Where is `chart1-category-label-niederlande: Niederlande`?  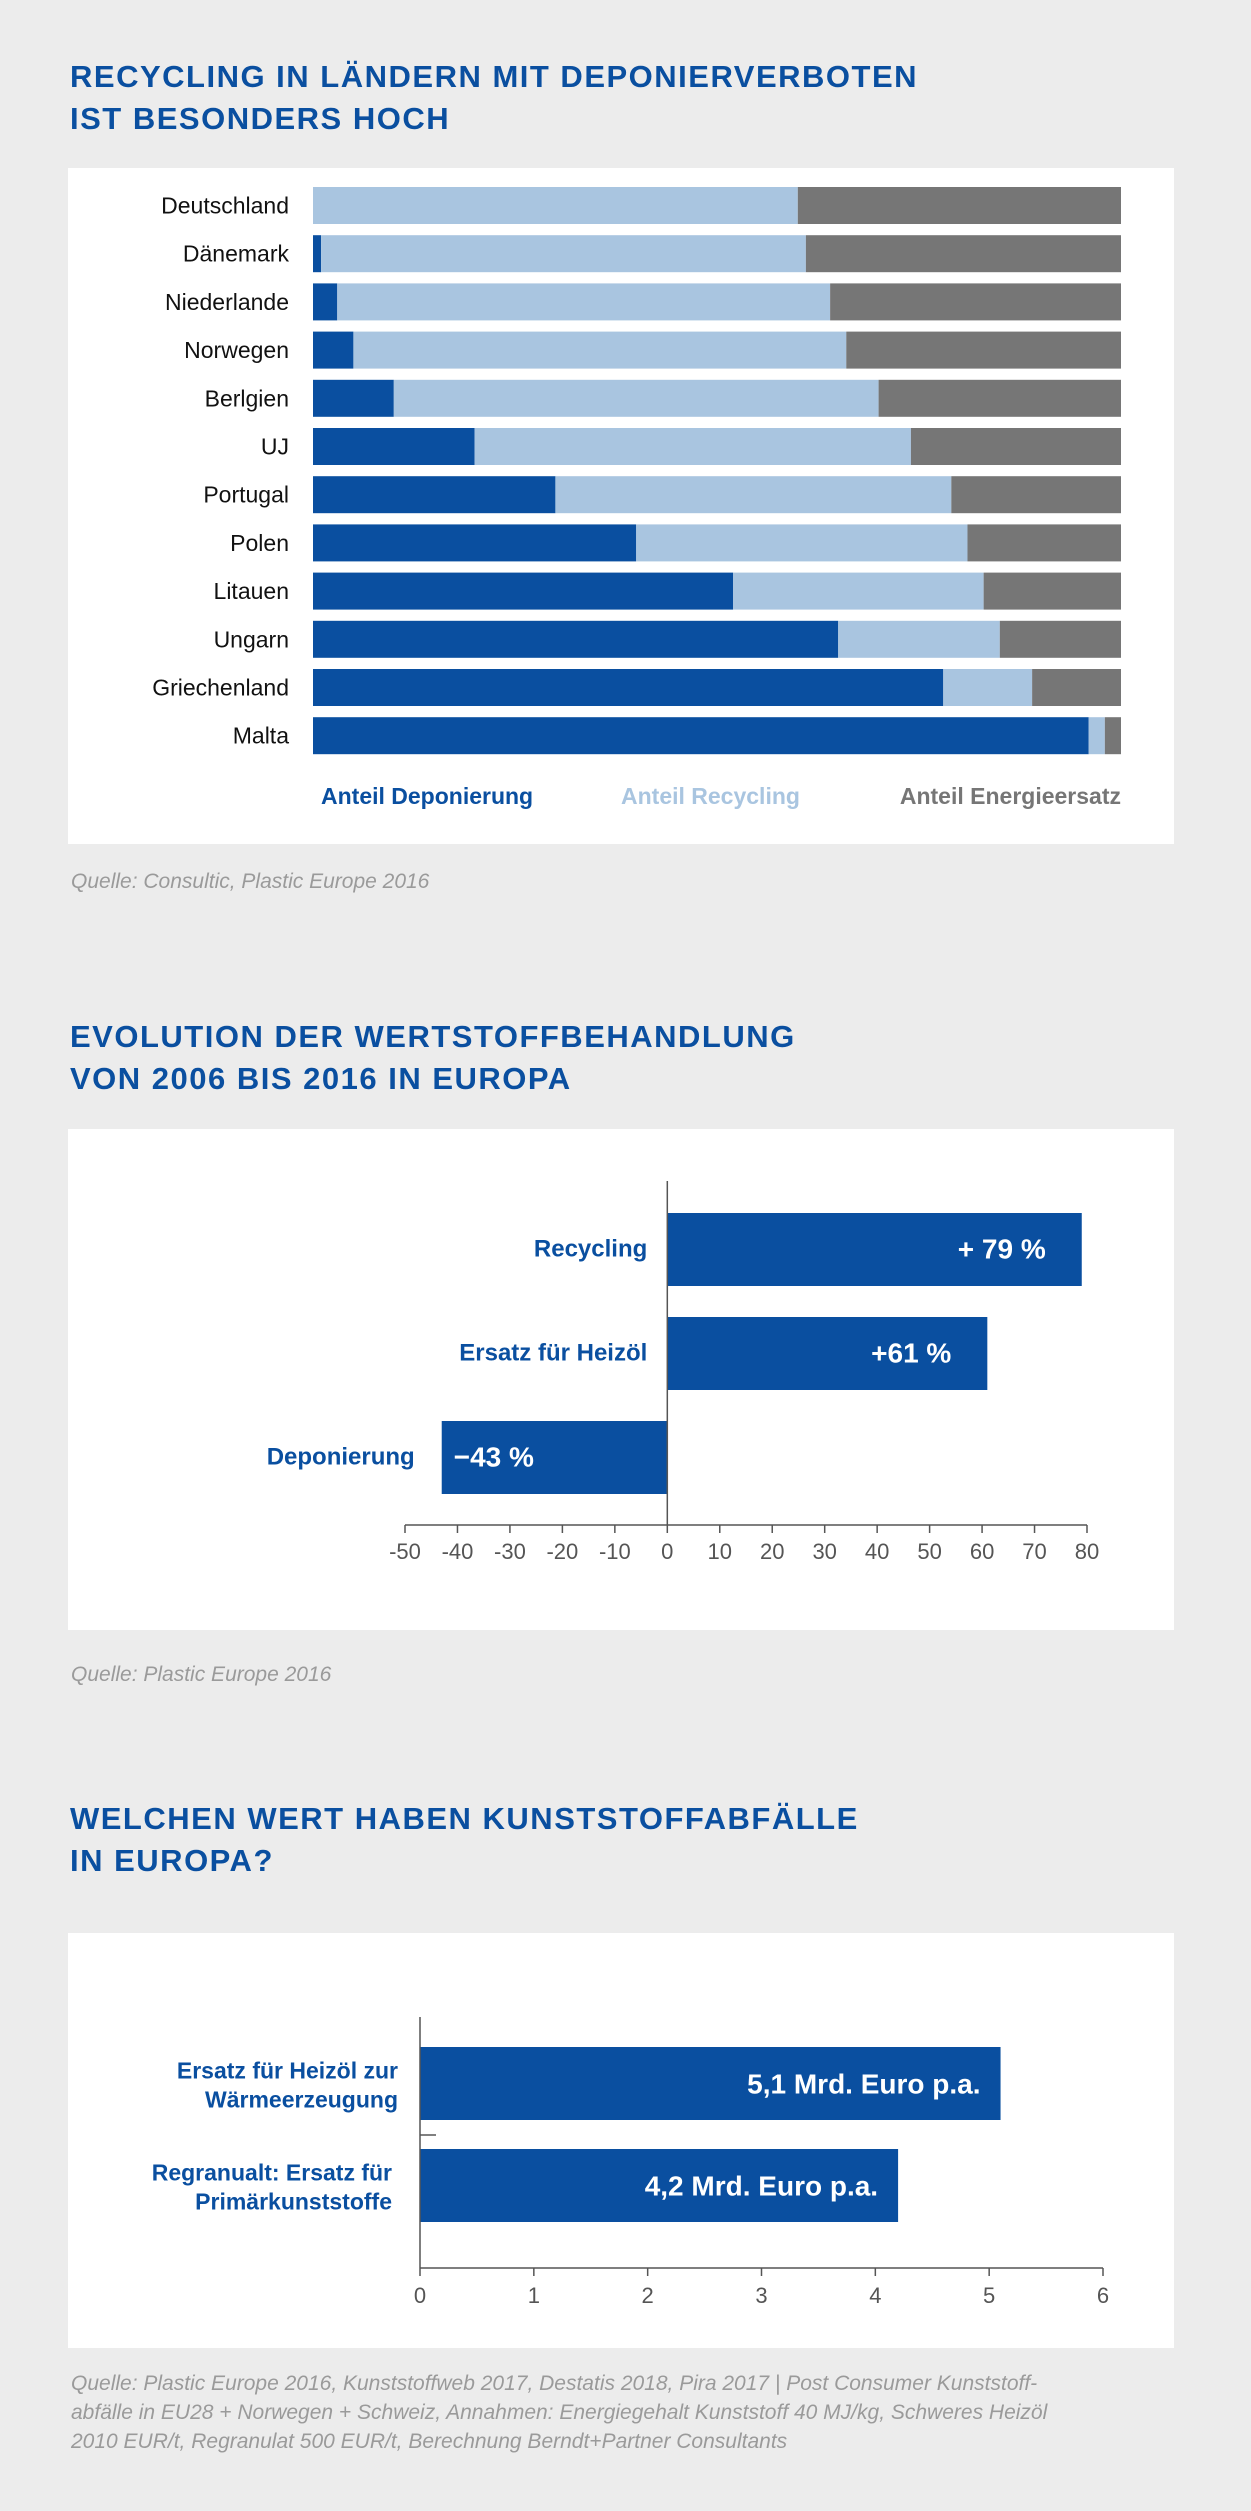
chart1-category-label-niederlande: Niederlande is located at coordinates (227, 302).